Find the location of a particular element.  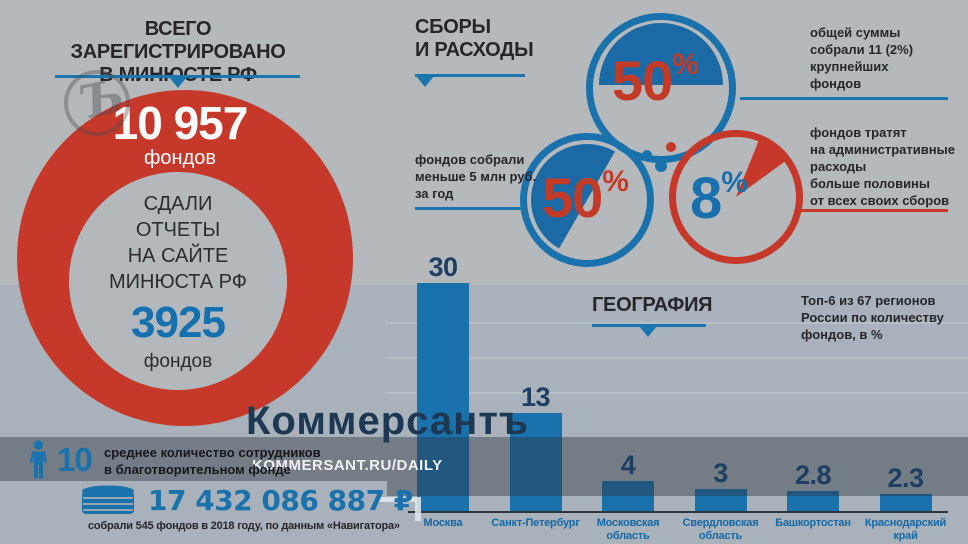

reported-title: СДАЛИ ОТЧЕТЫ НА САЙТЕ МИНЮСТА РФ is located at coordinates (177, 243).